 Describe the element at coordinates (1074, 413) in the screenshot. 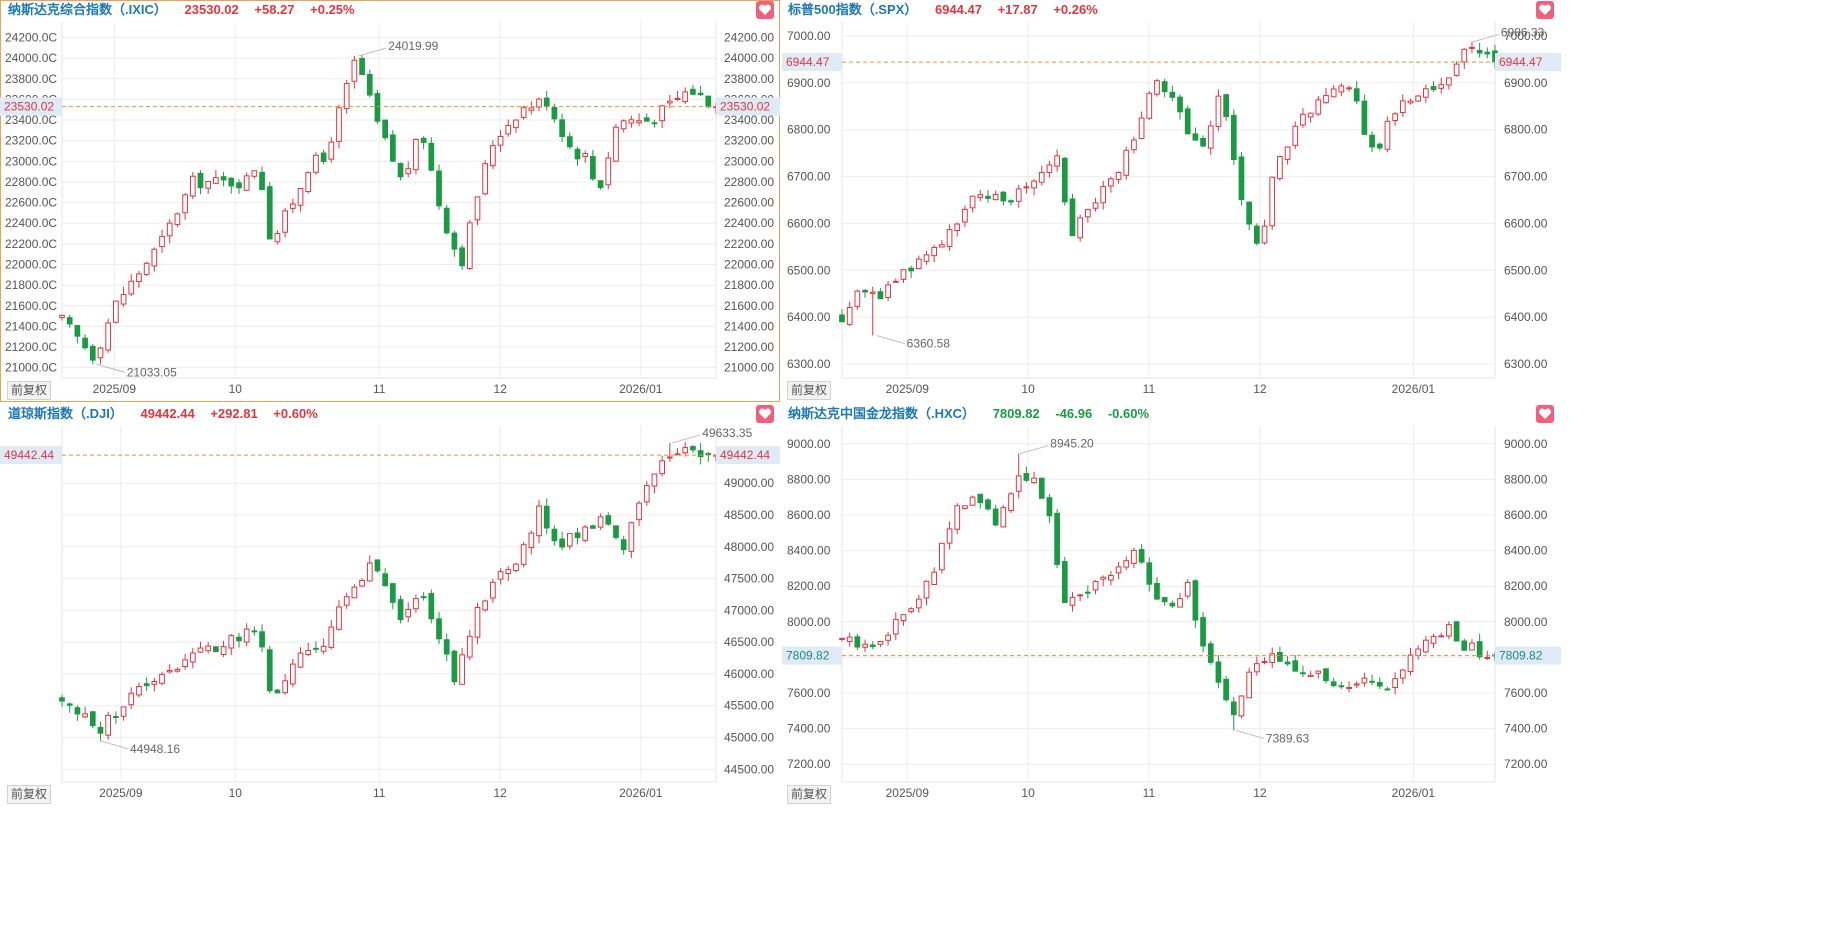

I see `price-change: -46.96` at that location.